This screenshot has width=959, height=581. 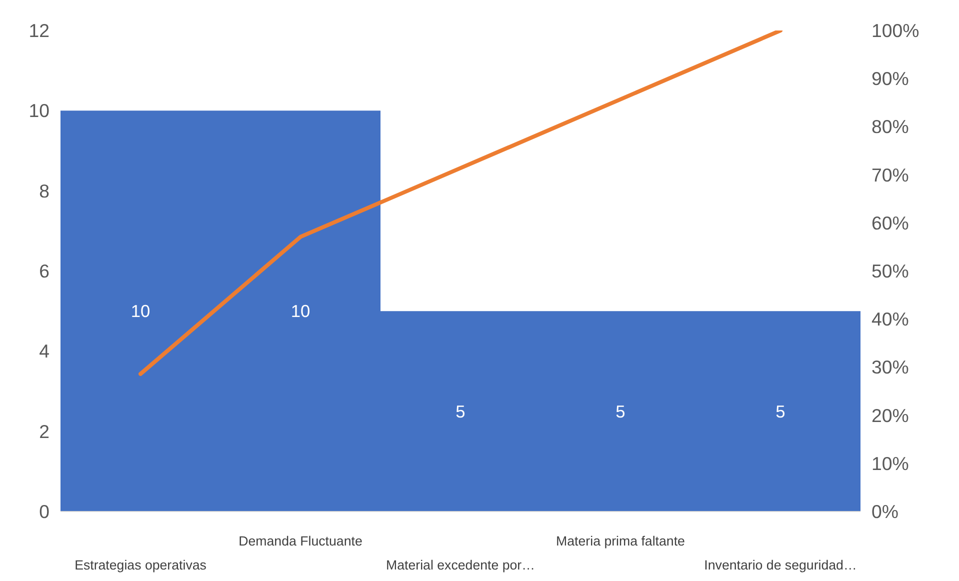 What do you see at coordinates (140, 565) in the screenshot?
I see `x-tick-label: Estrategias operativas` at bounding box center [140, 565].